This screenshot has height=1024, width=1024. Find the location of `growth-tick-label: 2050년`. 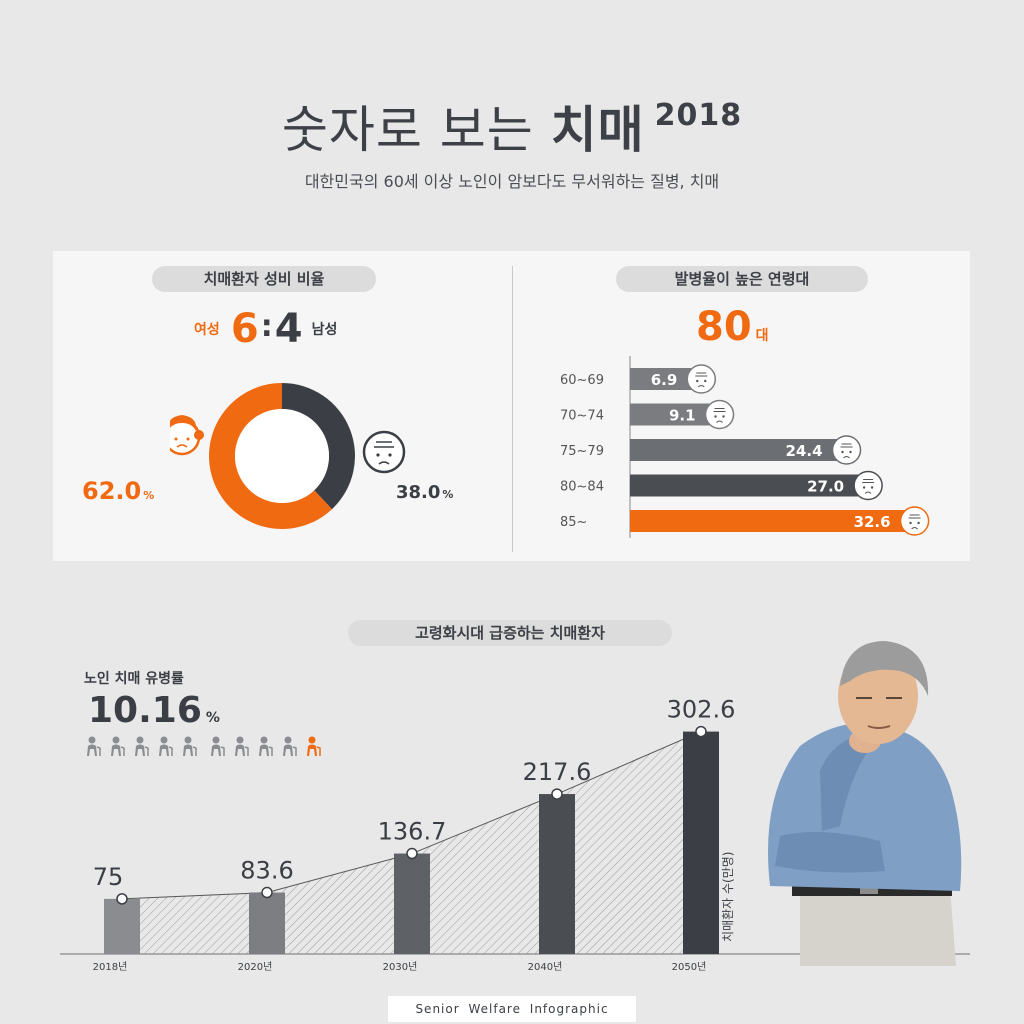

growth-tick-label: 2050년 is located at coordinates (689, 967).